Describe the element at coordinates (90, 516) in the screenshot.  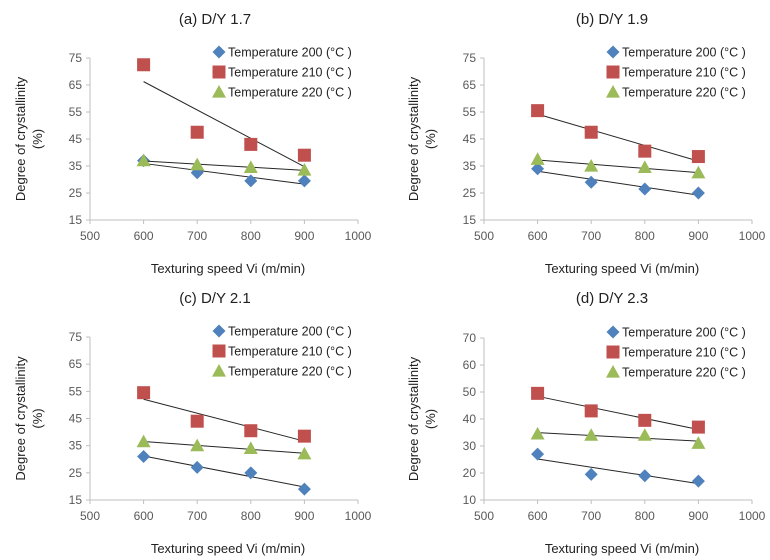
I see `x-tick-label: 500` at that location.